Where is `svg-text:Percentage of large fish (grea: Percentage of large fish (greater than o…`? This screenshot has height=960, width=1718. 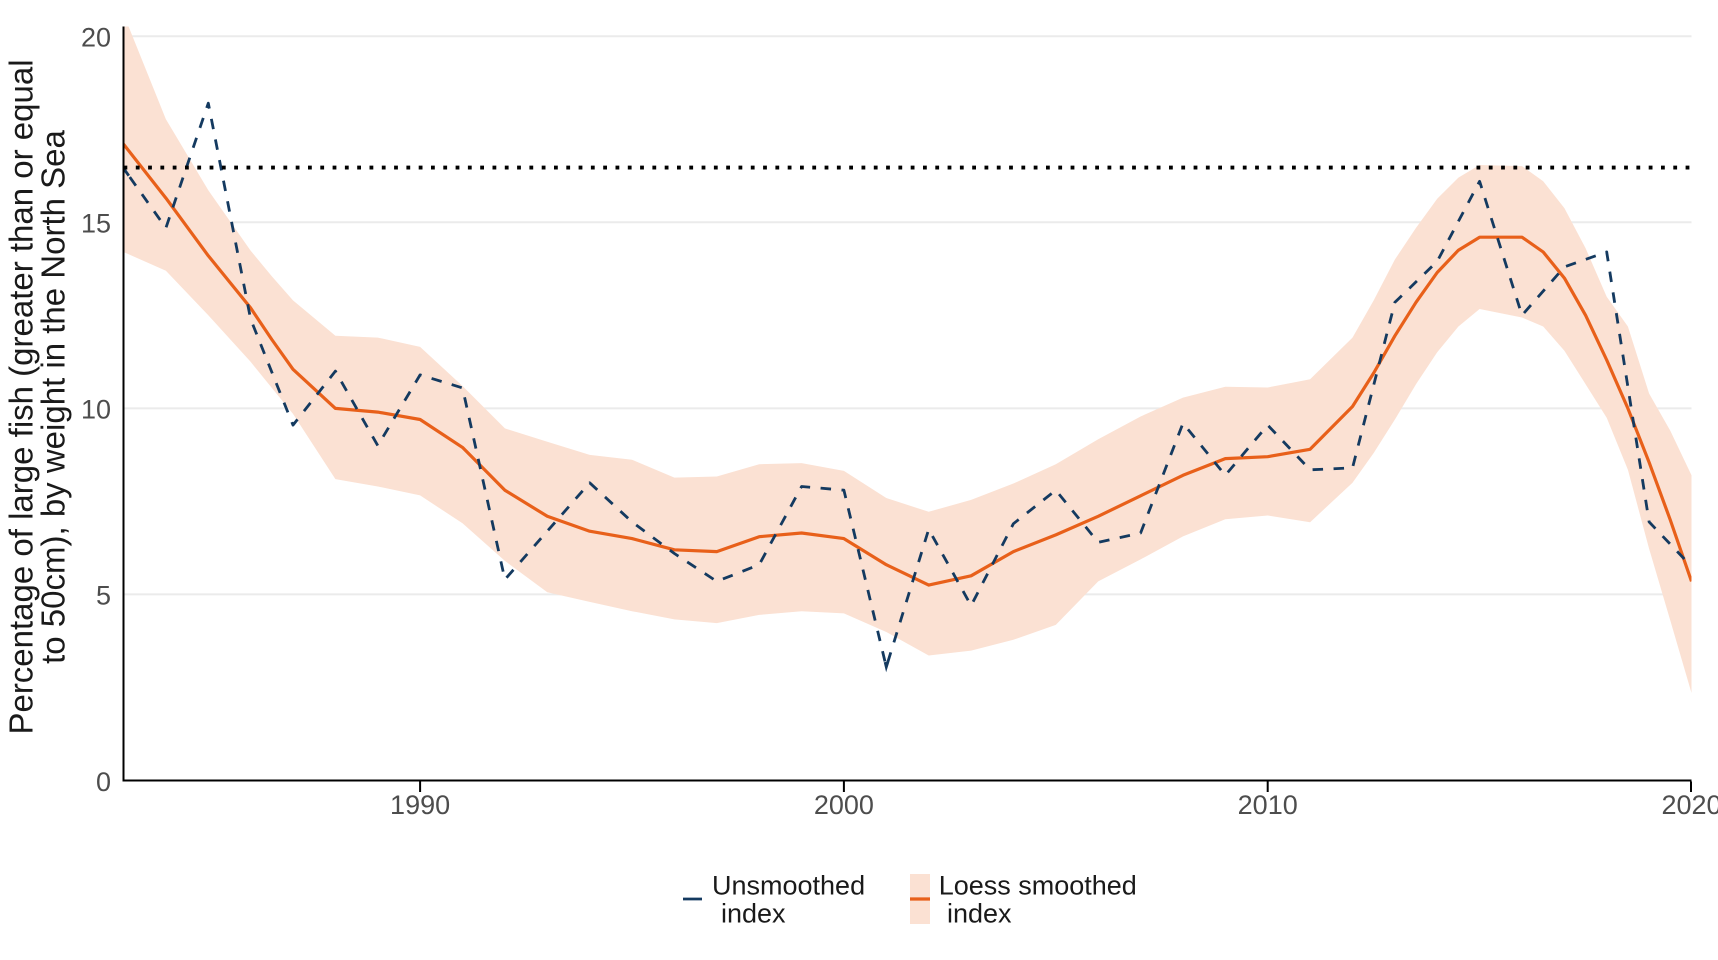
svg-text:Percentage of large fish (grea: Percentage of large fish (greater than o… is located at coordinates (21, 396).